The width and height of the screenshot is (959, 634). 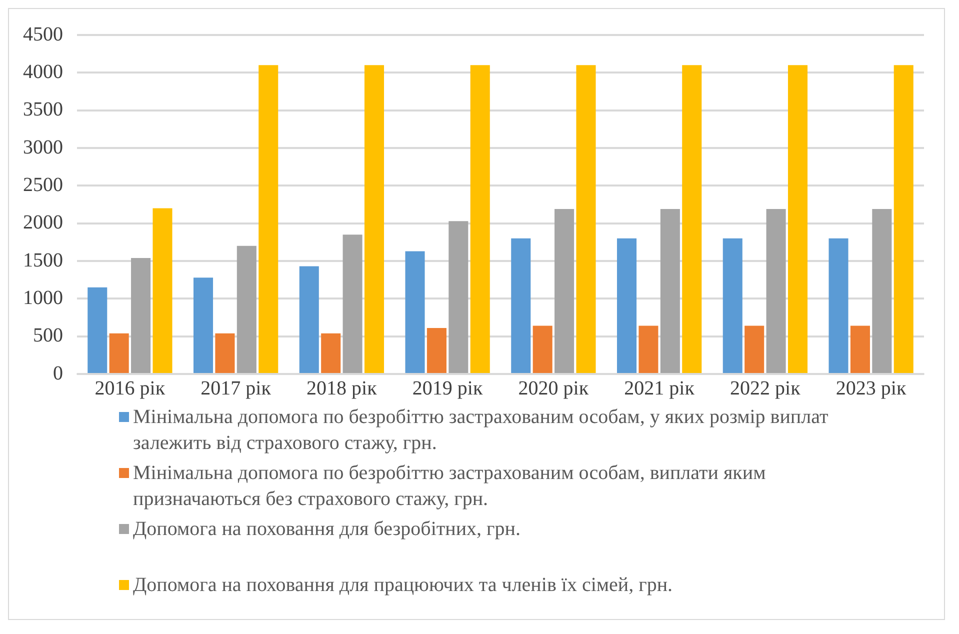 I want to click on y-tick-label: 500, so click(x=48, y=335).